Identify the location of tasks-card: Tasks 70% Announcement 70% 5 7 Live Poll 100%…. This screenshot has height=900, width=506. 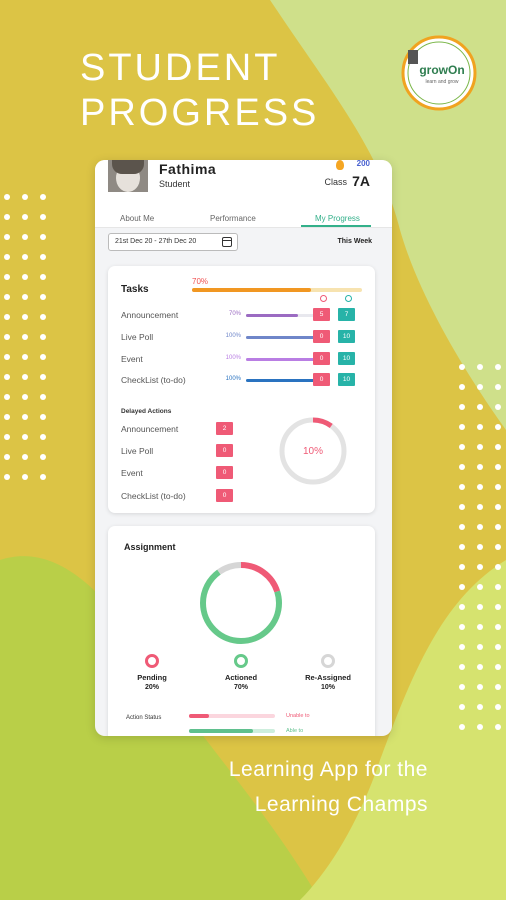
(241, 389).